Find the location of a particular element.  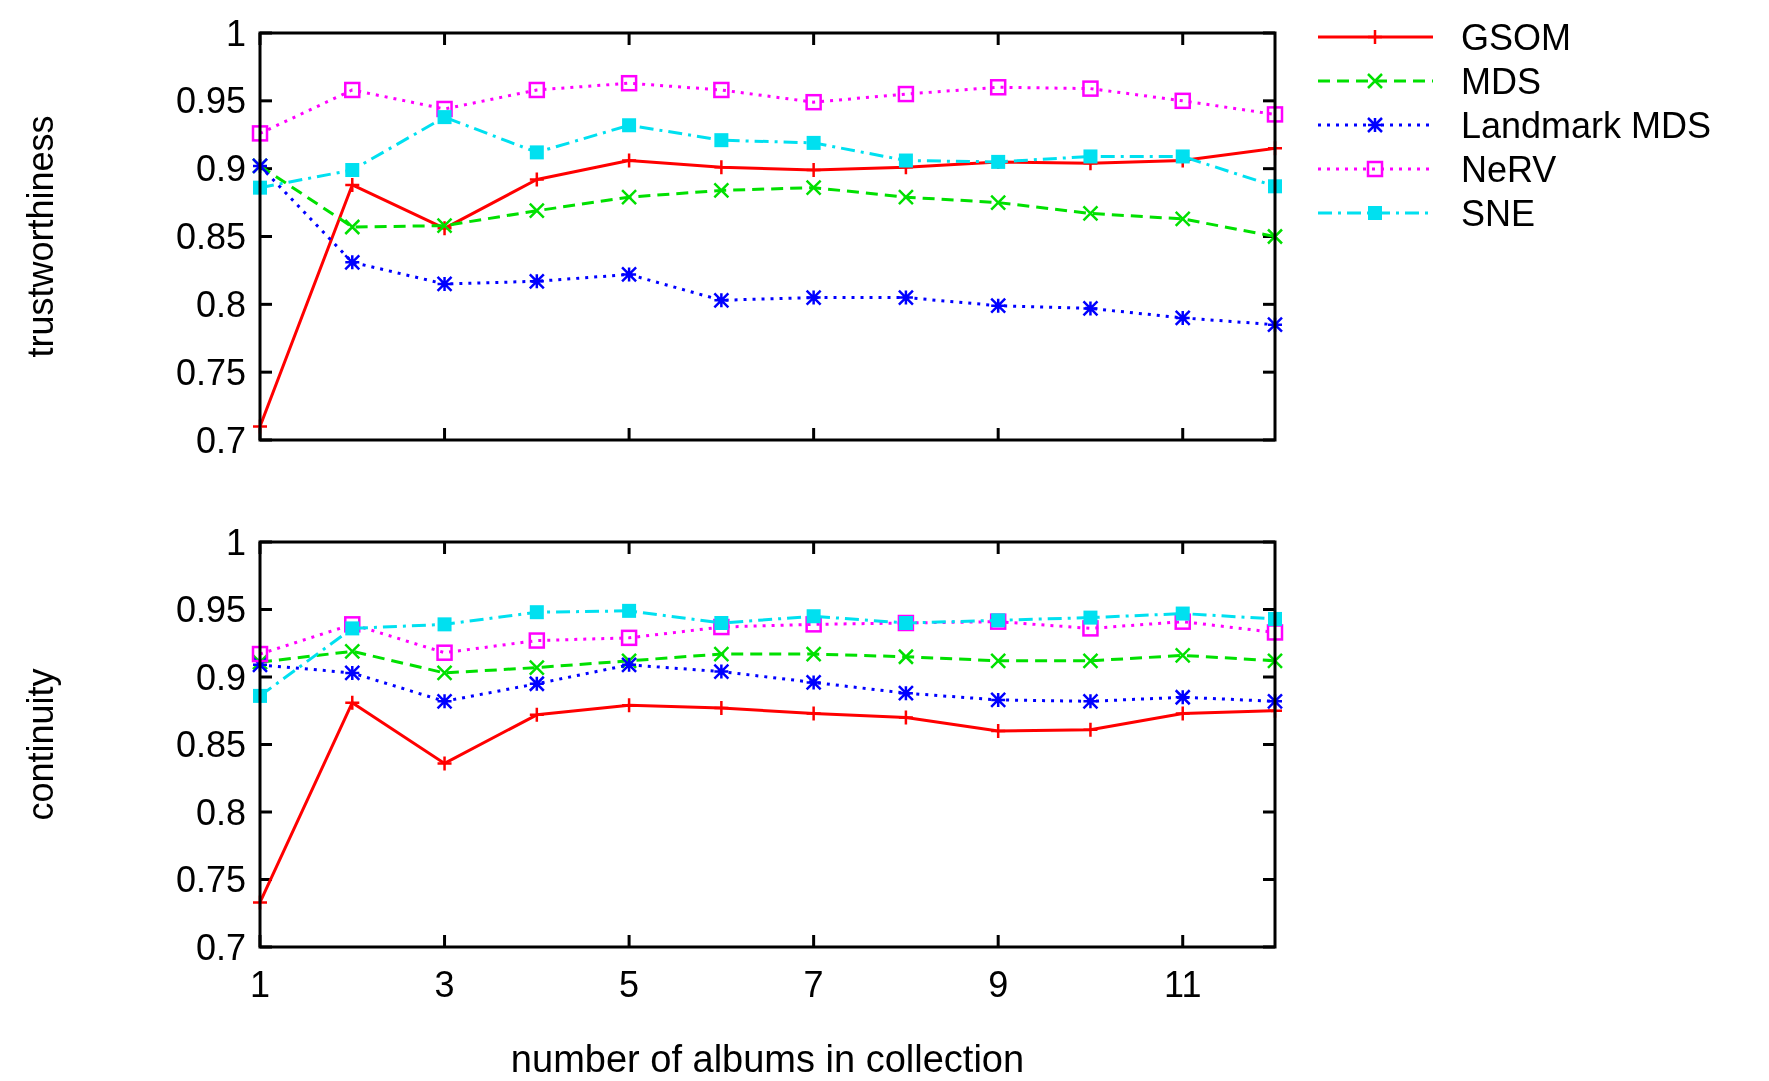

y-axis-title: trustworthiness is located at coordinates (40, 236).